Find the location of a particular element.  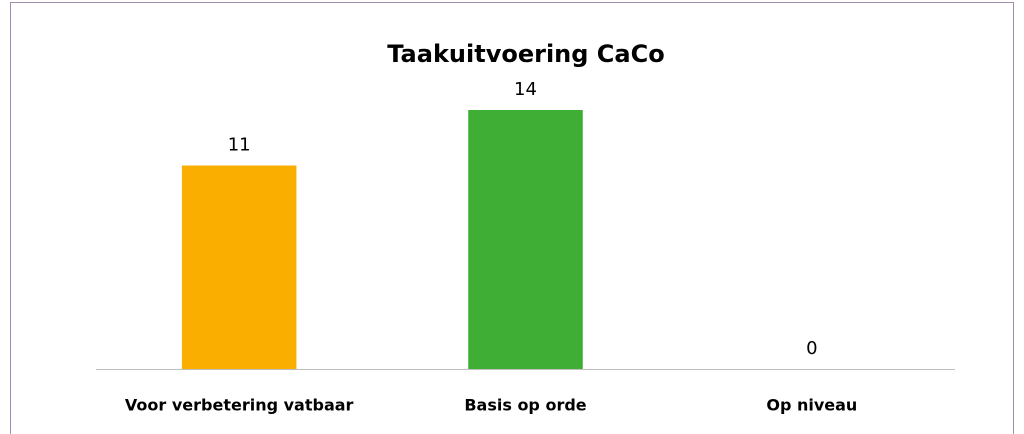

x-tick-label: Voor verbetering vatbaar is located at coordinates (239, 405).